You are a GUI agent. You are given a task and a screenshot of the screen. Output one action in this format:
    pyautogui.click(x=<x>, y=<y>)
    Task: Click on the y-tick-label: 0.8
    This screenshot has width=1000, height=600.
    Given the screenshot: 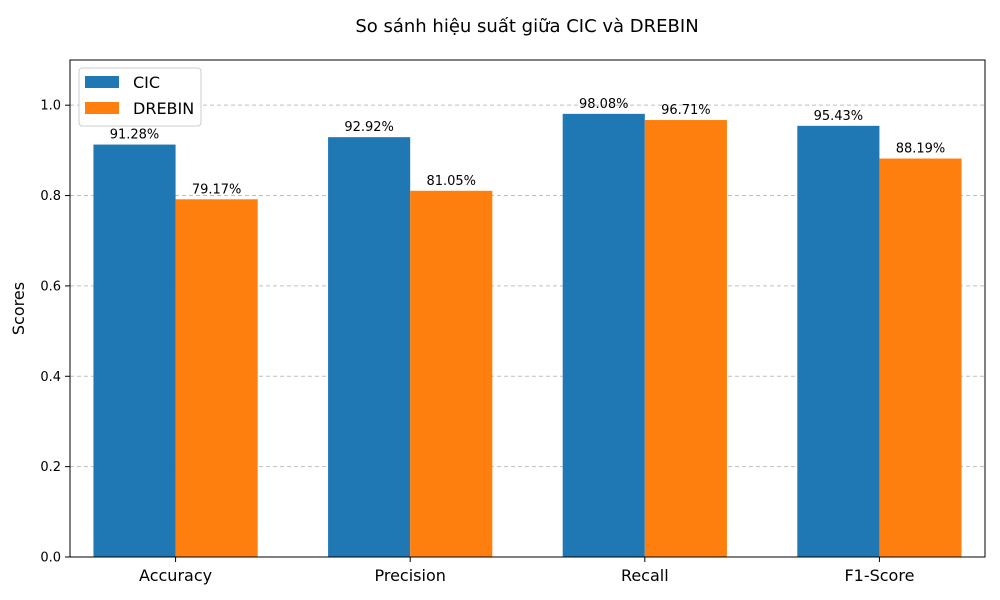 What is the action you would take?
    pyautogui.click(x=50, y=196)
    